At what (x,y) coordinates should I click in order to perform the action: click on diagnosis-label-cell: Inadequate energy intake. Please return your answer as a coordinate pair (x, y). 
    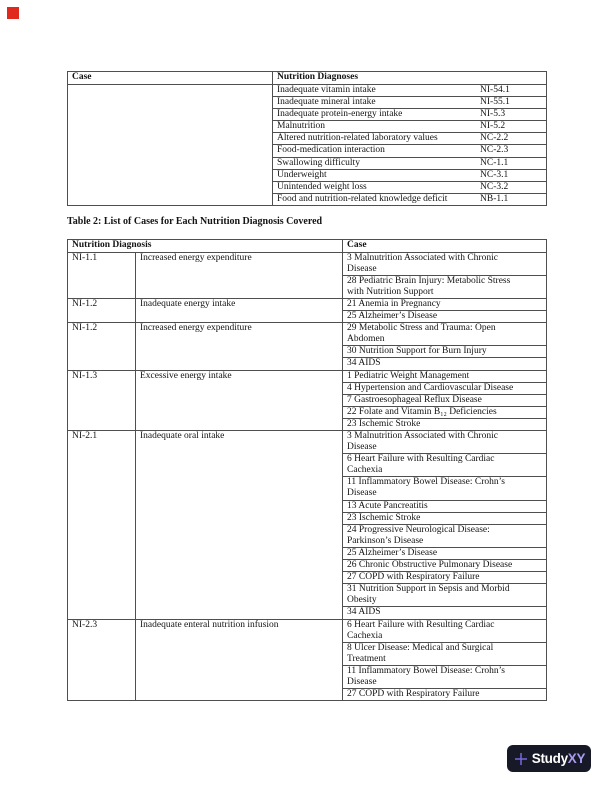
    Looking at the image, I should click on (239, 310).